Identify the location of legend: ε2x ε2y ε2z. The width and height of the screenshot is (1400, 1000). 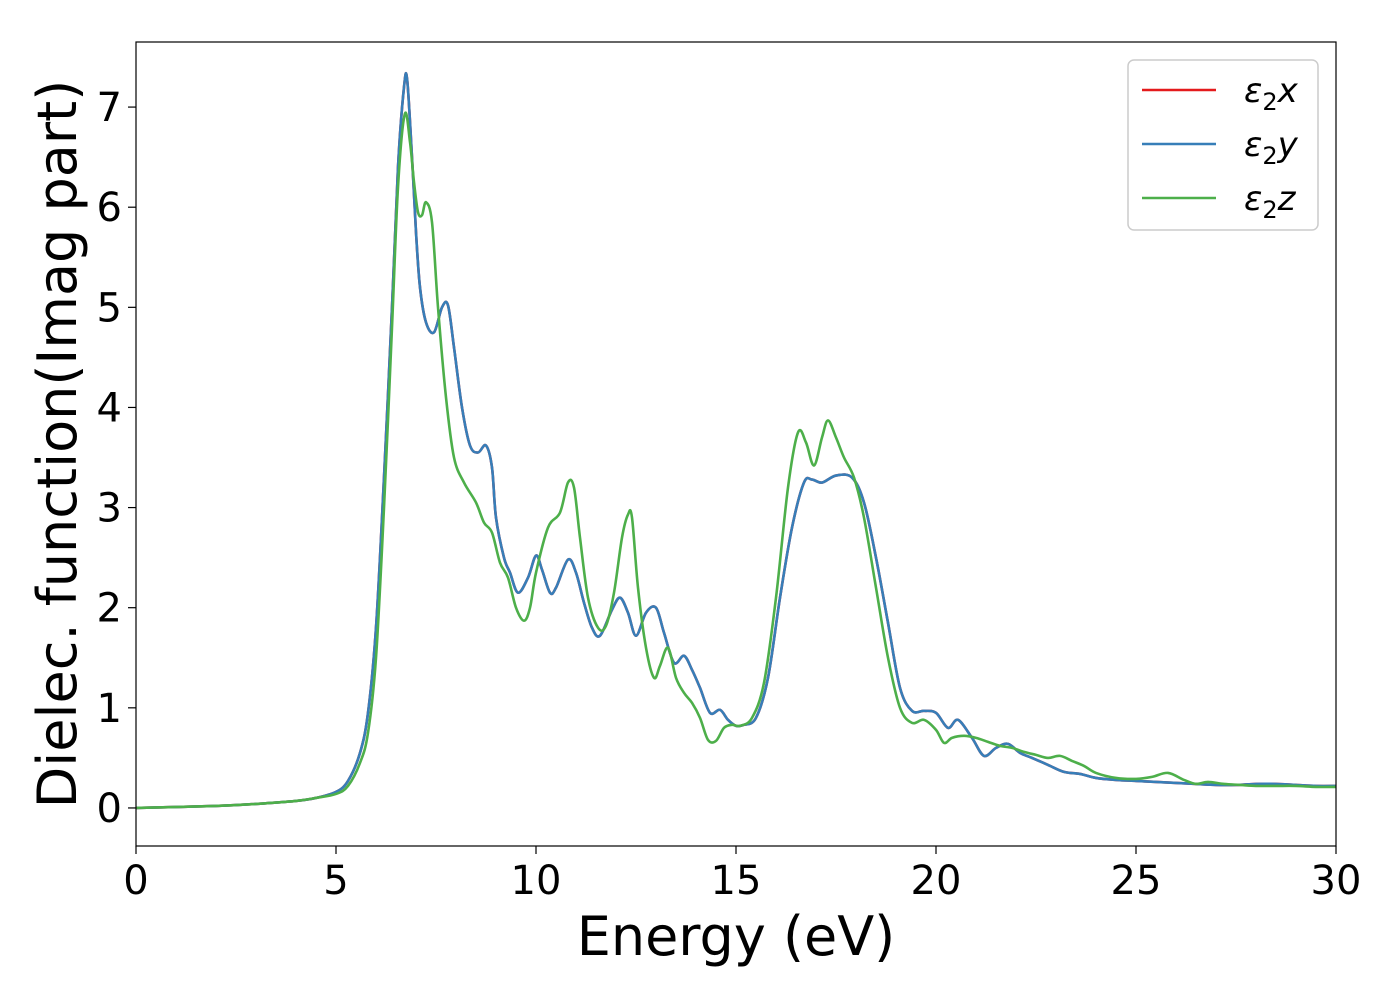
(1223, 145).